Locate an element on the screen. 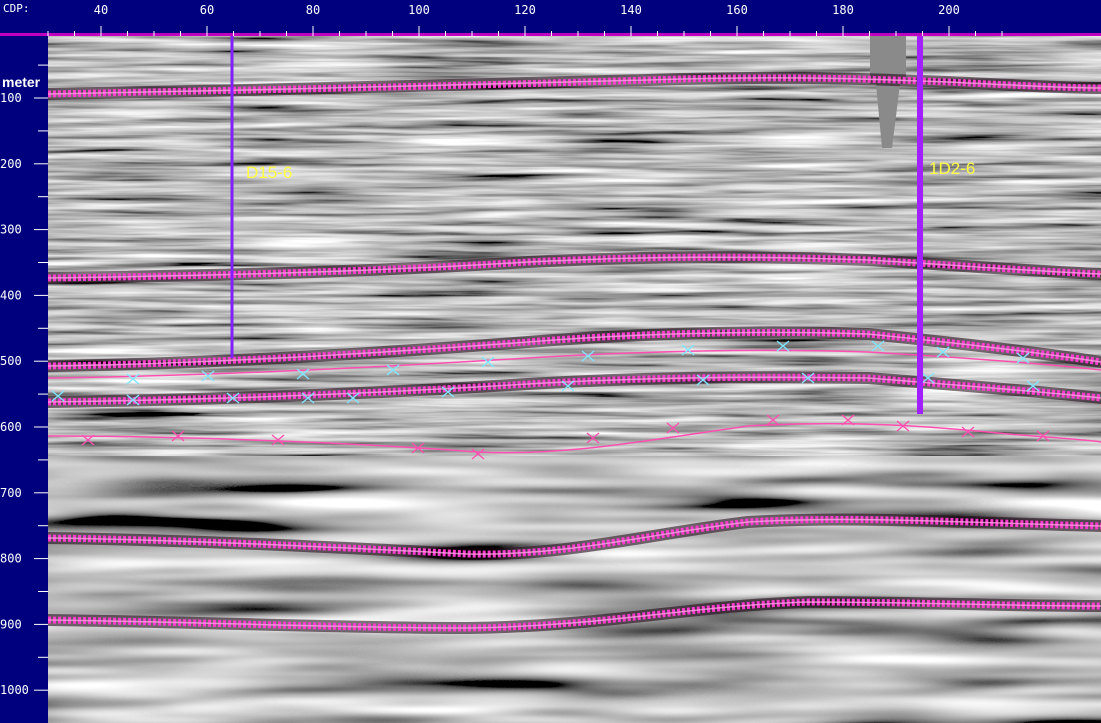 The width and height of the screenshot is (1101, 723). depth-tick-label-800: 800 is located at coordinates (11, 559).